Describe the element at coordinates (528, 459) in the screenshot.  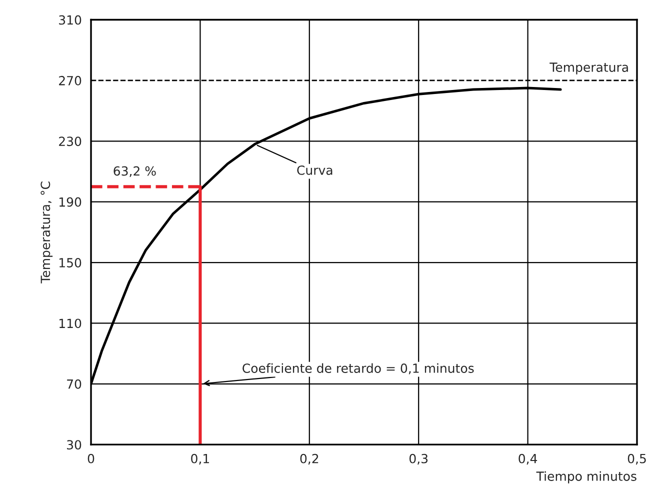
I see `x-tick-label: 0,4` at that location.